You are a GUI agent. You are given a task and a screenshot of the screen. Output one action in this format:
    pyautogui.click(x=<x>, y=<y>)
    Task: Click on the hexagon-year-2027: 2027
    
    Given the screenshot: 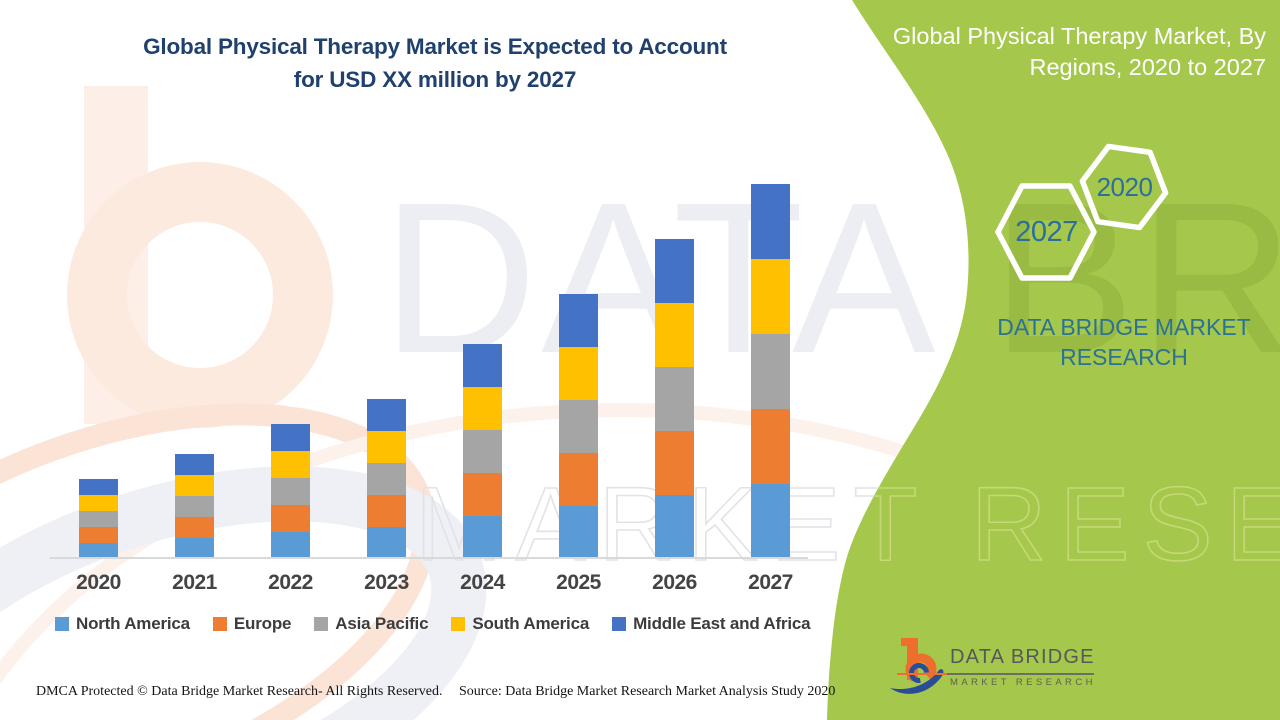 What is the action you would take?
    pyautogui.click(x=1046, y=232)
    